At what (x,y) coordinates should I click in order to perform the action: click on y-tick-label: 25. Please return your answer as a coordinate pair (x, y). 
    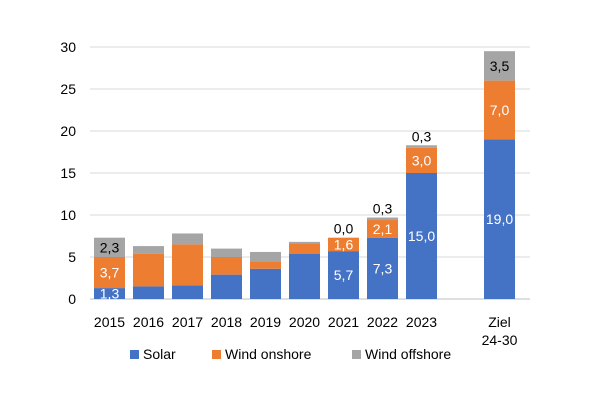
    Looking at the image, I should click on (68, 89).